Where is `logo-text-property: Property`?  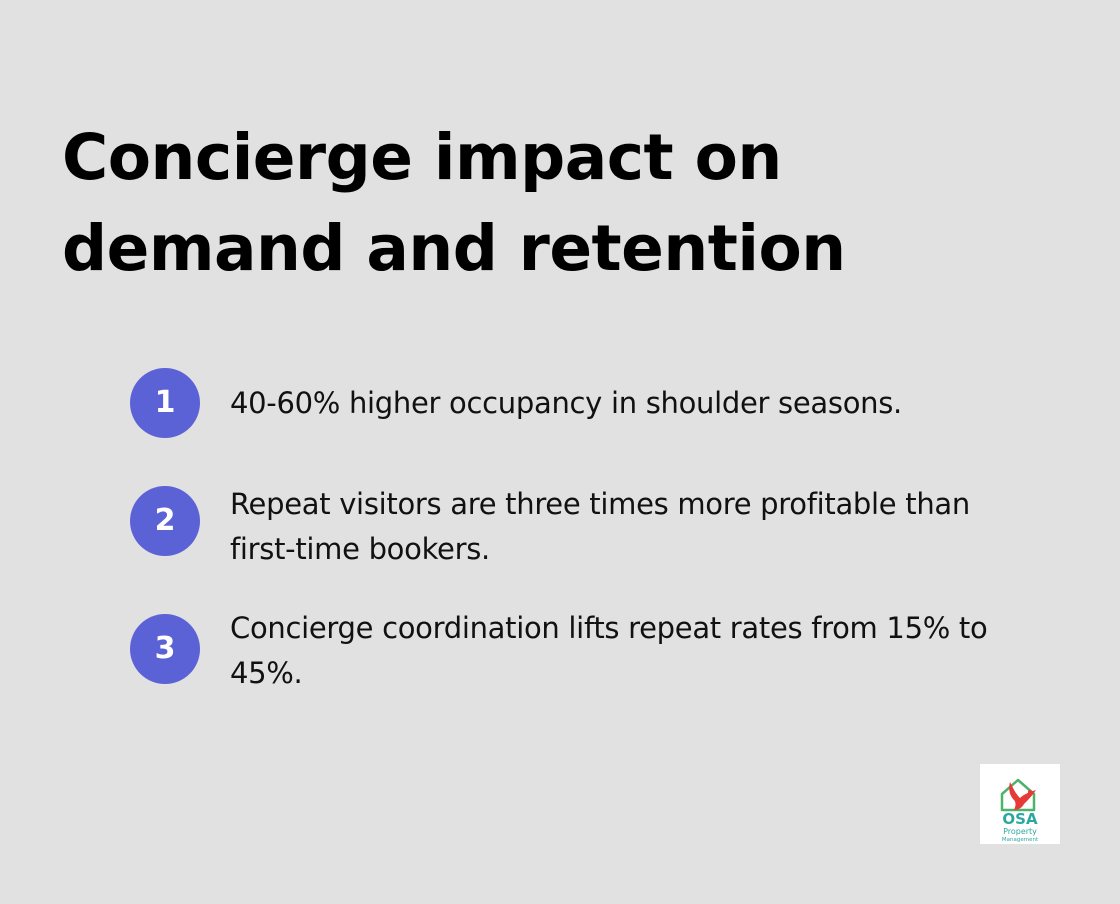
logo-text-property: Property is located at coordinates (1020, 831).